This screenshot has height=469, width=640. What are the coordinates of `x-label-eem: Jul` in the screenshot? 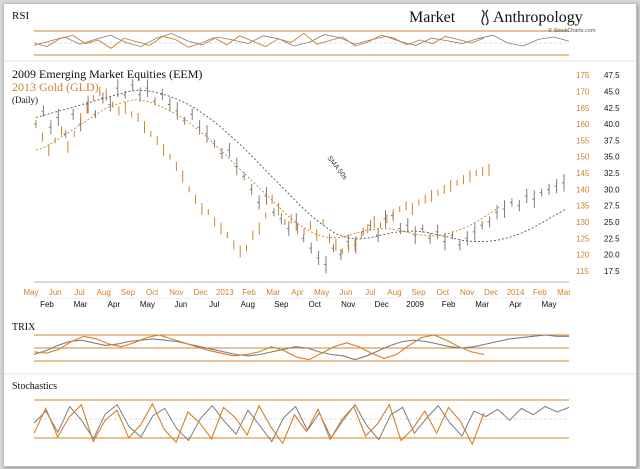 It's located at (214, 304).